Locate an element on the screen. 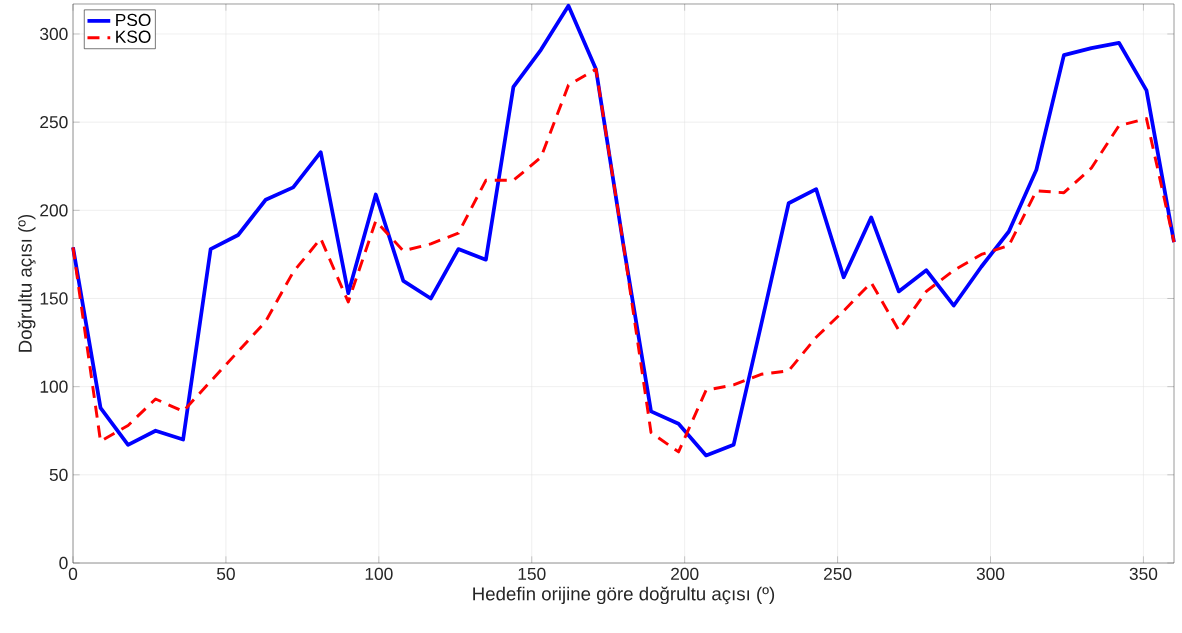 This screenshot has width=1182, height=633. y-tick-label: 300 is located at coordinates (54, 34).